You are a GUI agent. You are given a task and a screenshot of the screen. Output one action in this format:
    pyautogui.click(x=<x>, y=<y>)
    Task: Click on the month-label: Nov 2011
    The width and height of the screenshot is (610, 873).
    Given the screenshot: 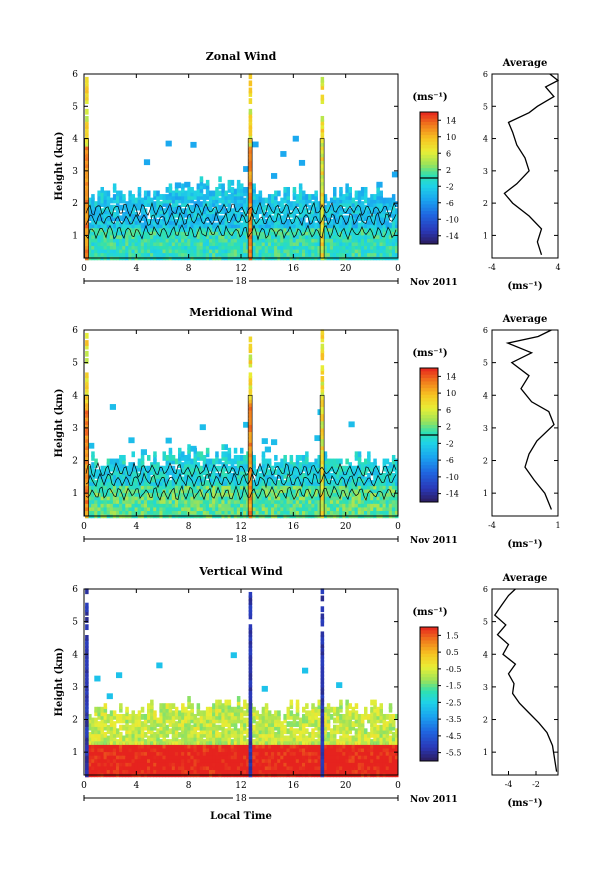 What is the action you would take?
    pyautogui.click(x=434, y=800)
    